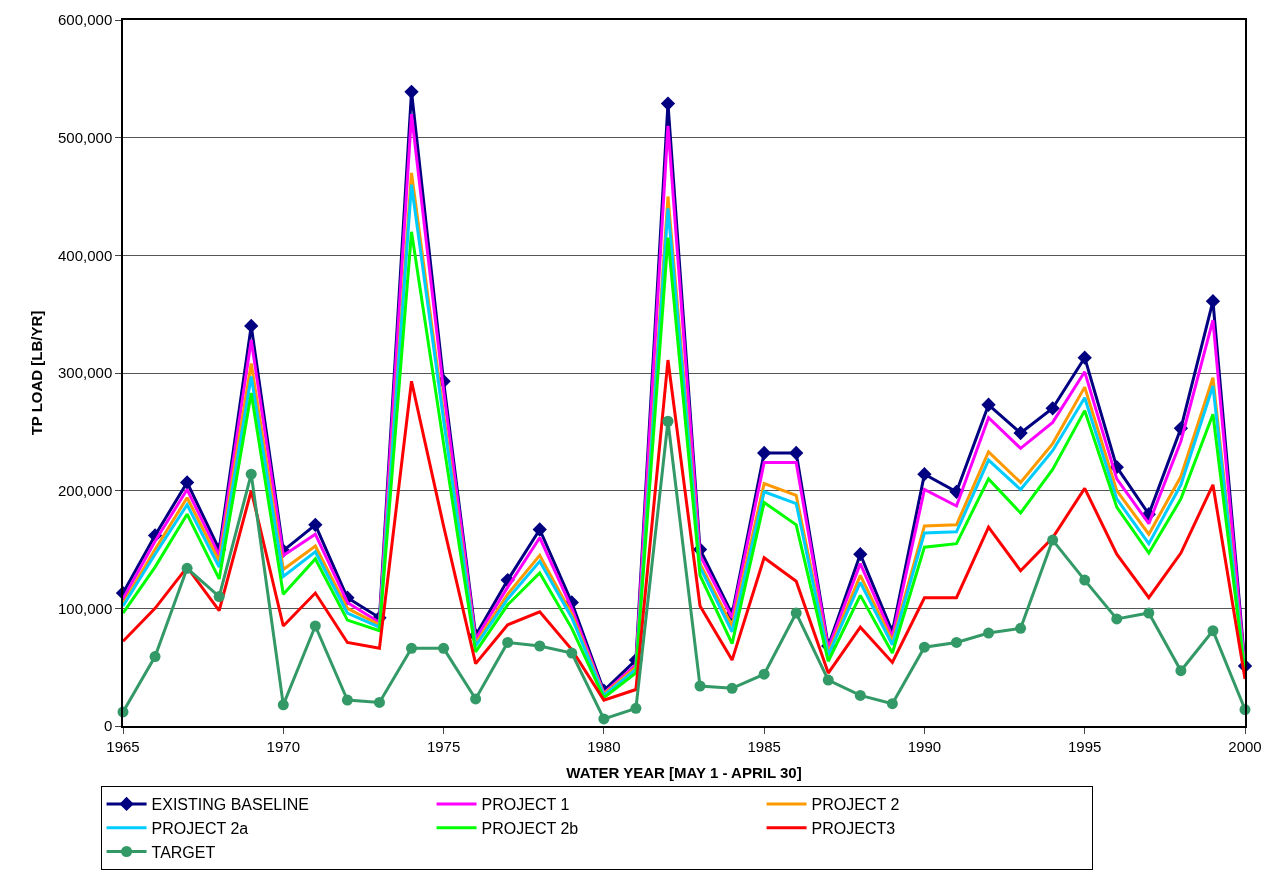  Describe the element at coordinates (230, 805) in the screenshot. I see `legend-label: EXISTING BASELINE` at that location.